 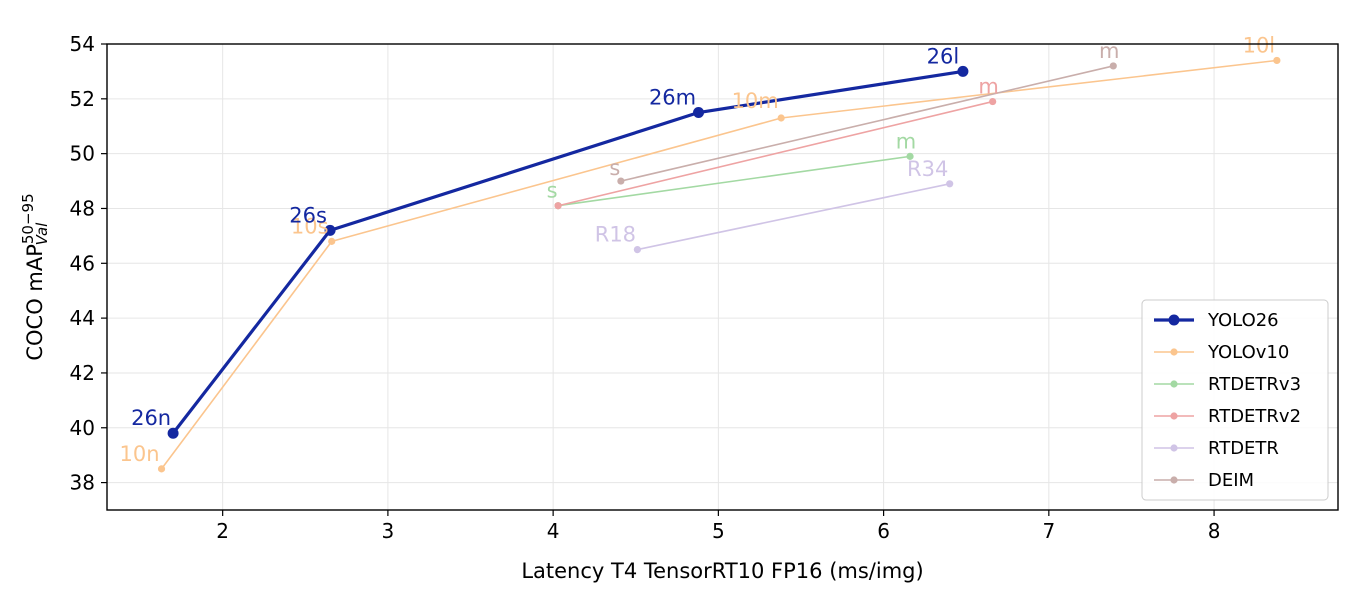 I want to click on point-label-yolo26-1: 26s, so click(x=308, y=215).